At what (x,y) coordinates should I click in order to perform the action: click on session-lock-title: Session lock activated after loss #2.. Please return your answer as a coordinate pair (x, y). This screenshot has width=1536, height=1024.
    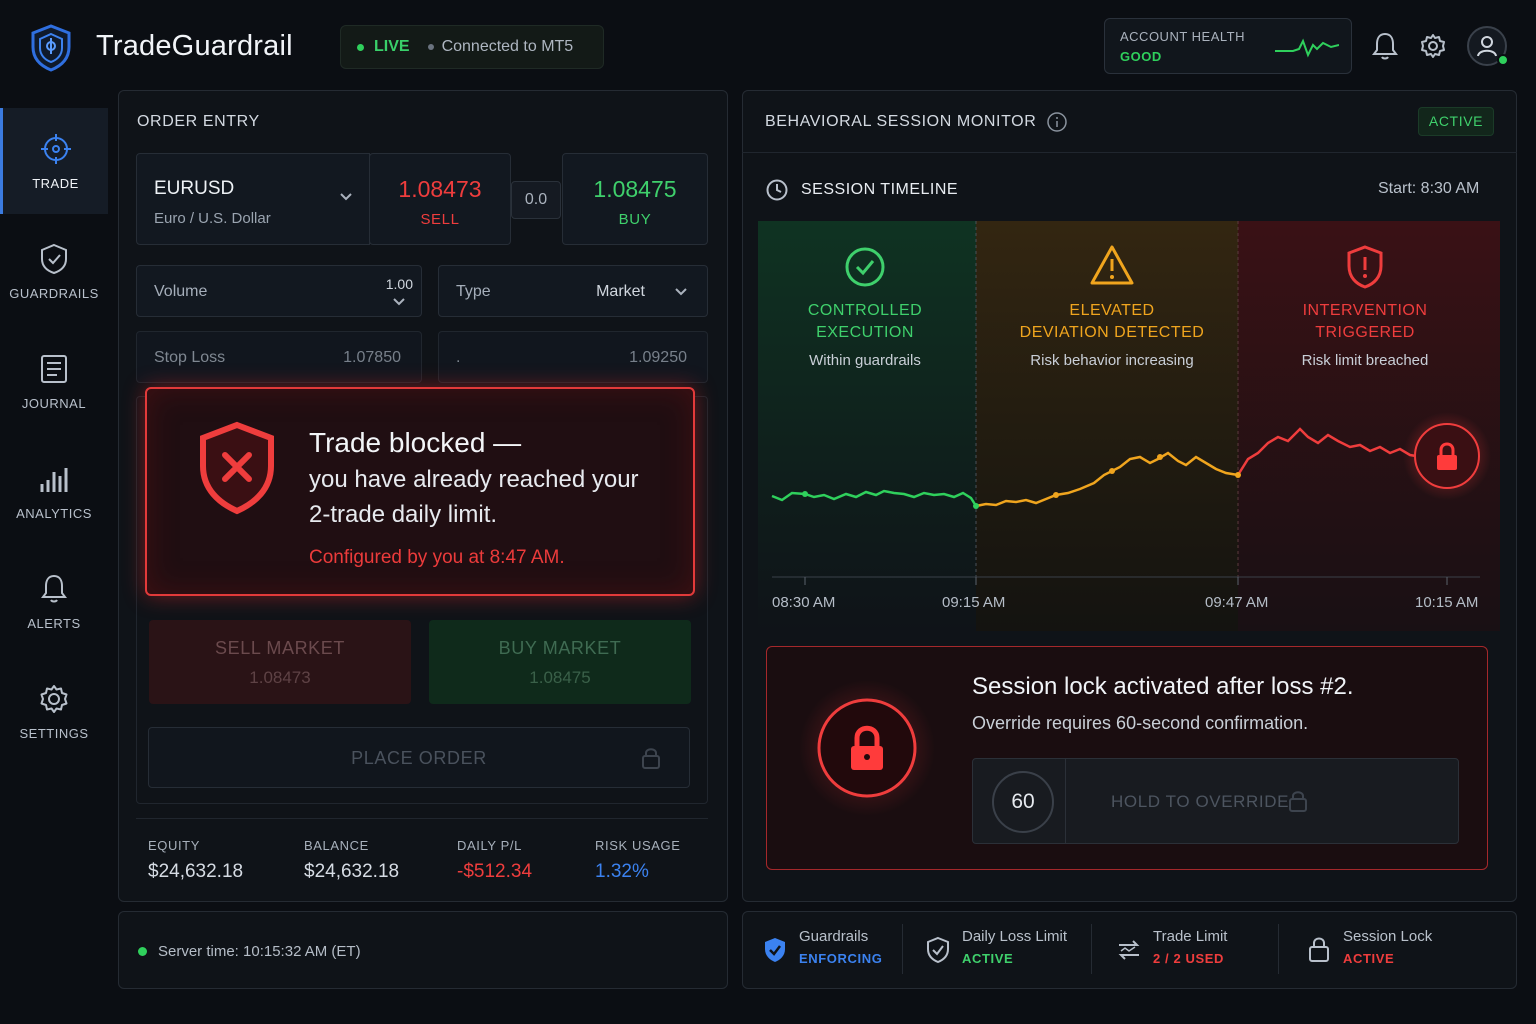
    Looking at the image, I should click on (1163, 686).